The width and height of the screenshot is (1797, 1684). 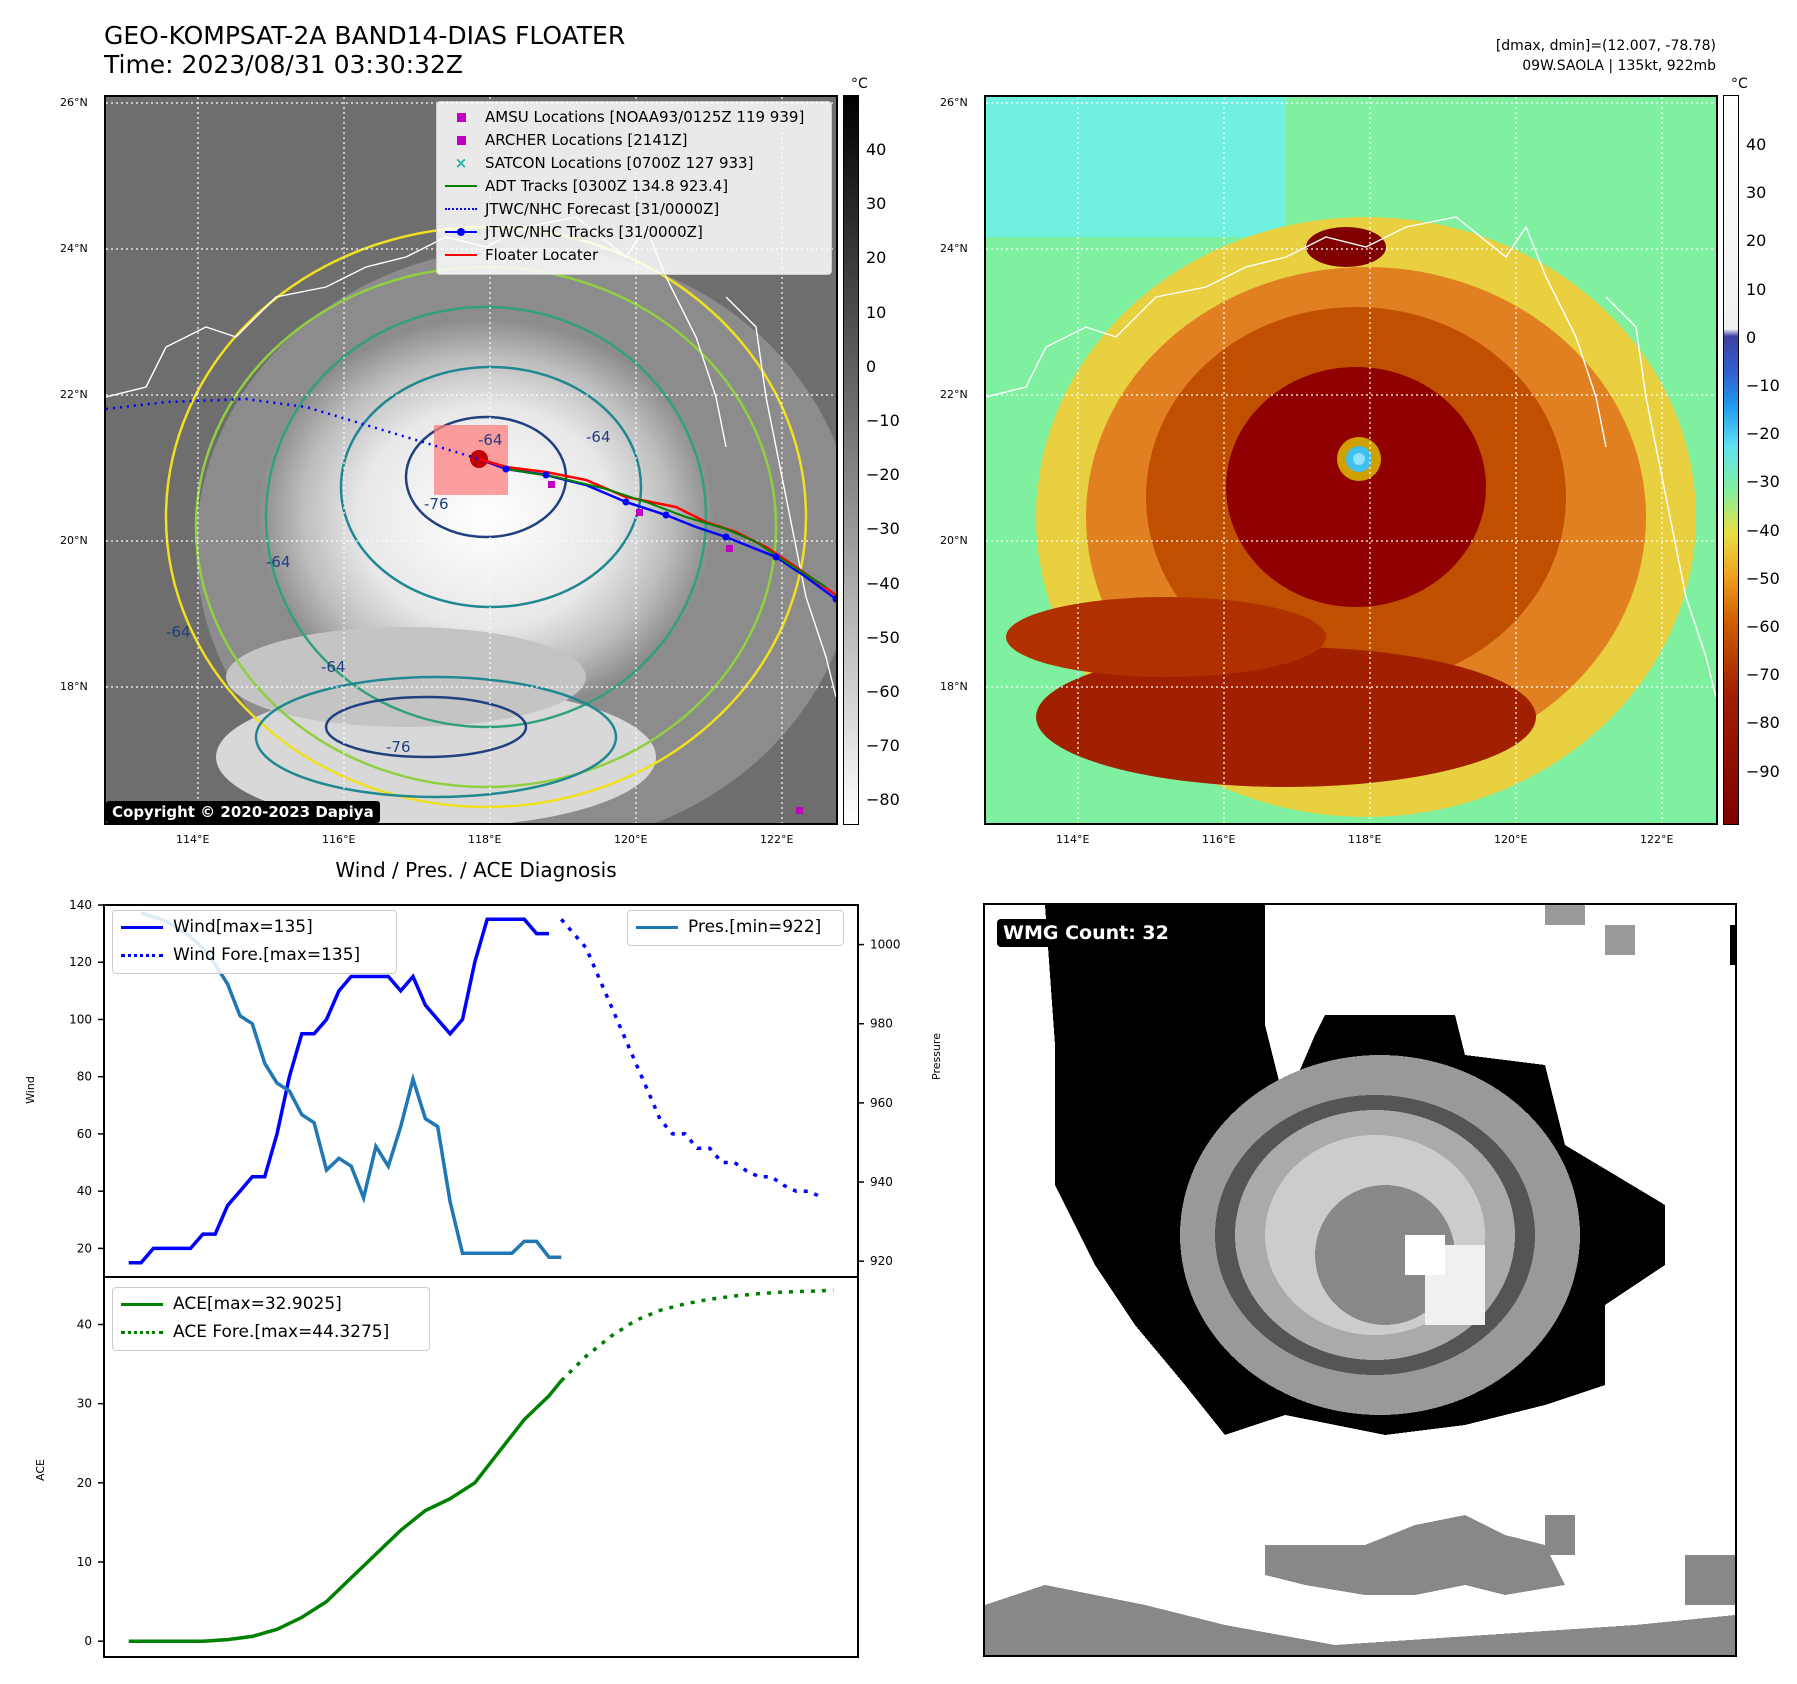 What do you see at coordinates (80, 962) in the screenshot?
I see `tick-label: 120` at bounding box center [80, 962].